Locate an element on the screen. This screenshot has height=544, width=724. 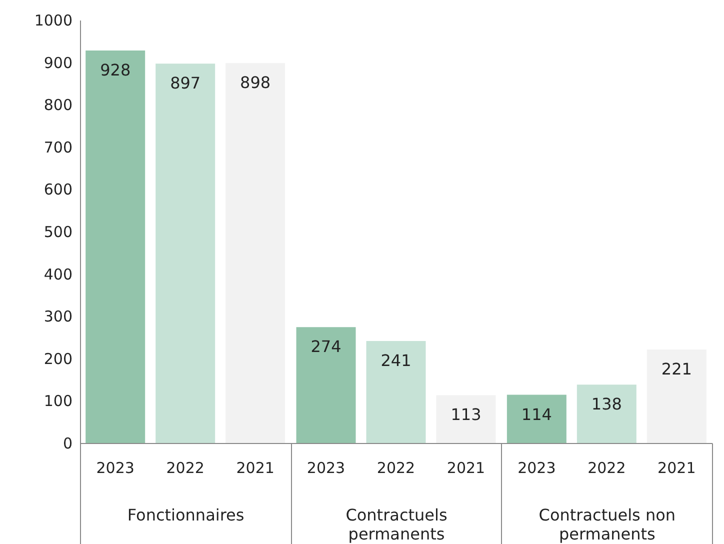
data-label: 221 is located at coordinates (676, 369).